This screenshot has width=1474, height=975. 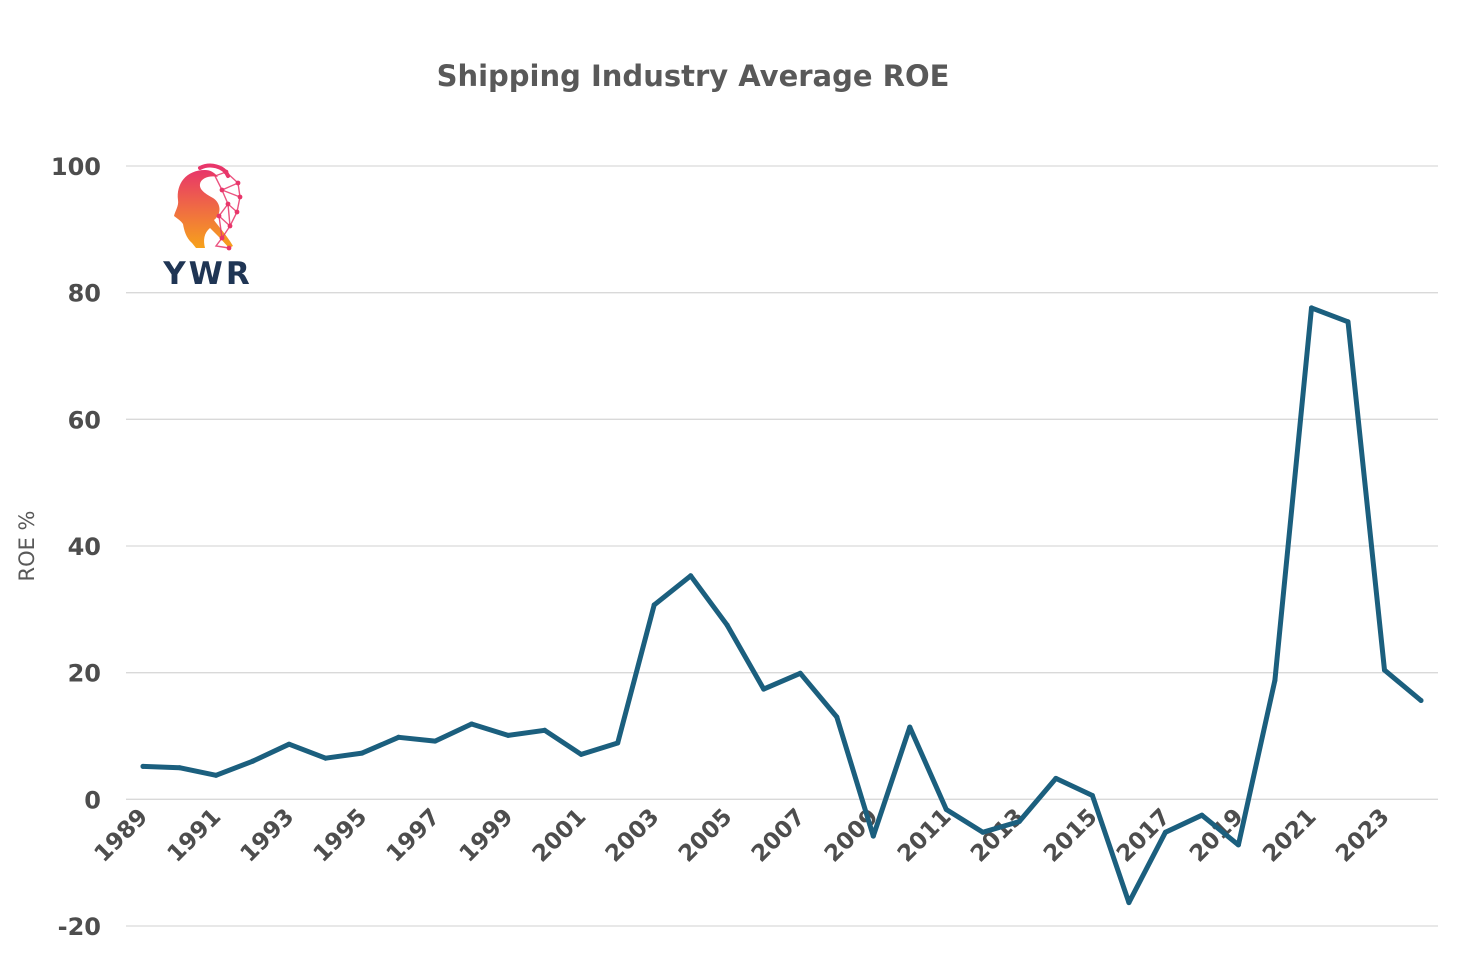 What do you see at coordinates (76, 167) in the screenshot?
I see `y-tick-label: 100` at bounding box center [76, 167].